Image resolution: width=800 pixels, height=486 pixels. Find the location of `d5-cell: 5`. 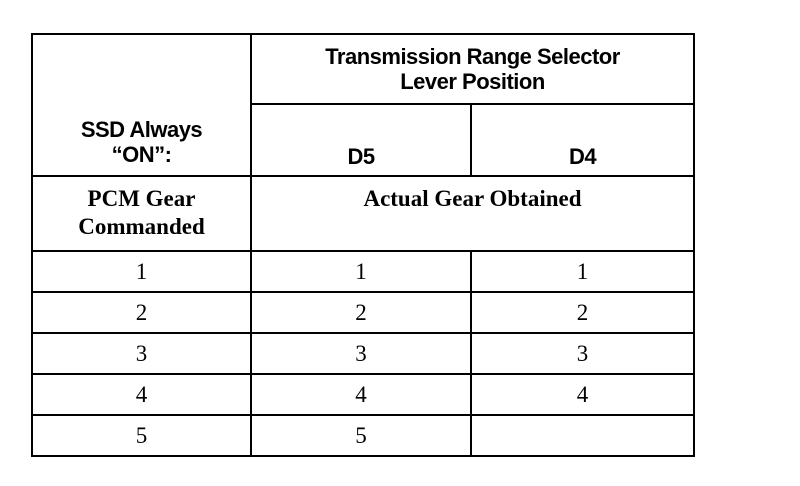

d5-cell: 5 is located at coordinates (361, 435).